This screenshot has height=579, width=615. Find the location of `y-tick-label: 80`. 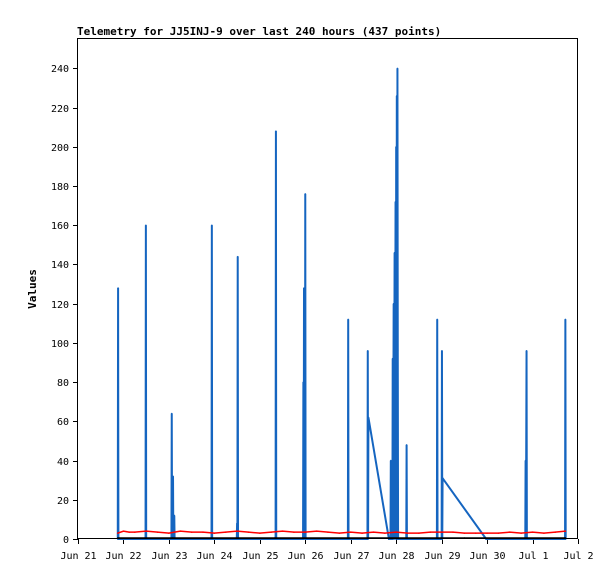

y-tick-label: 80 is located at coordinates (63, 383).